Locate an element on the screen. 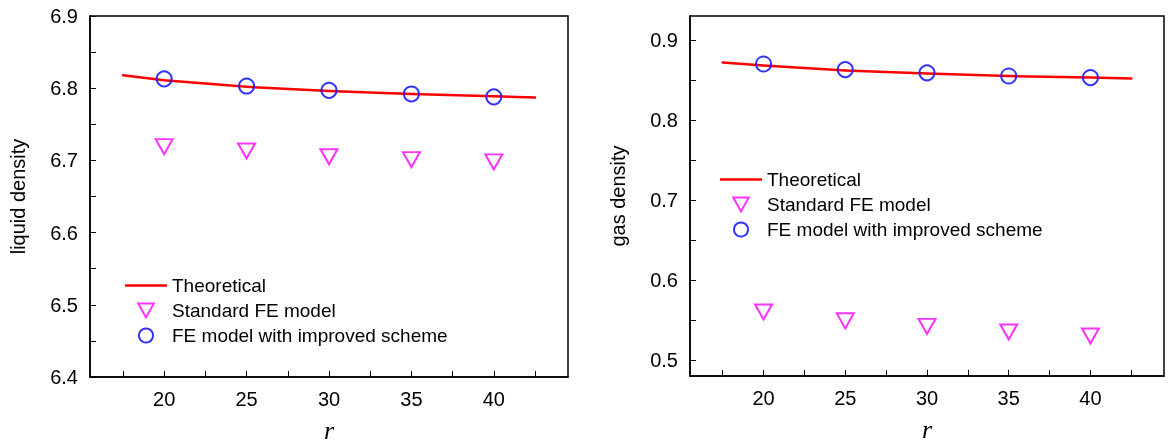  y-tick-label: 6.6 is located at coordinates (64, 232).